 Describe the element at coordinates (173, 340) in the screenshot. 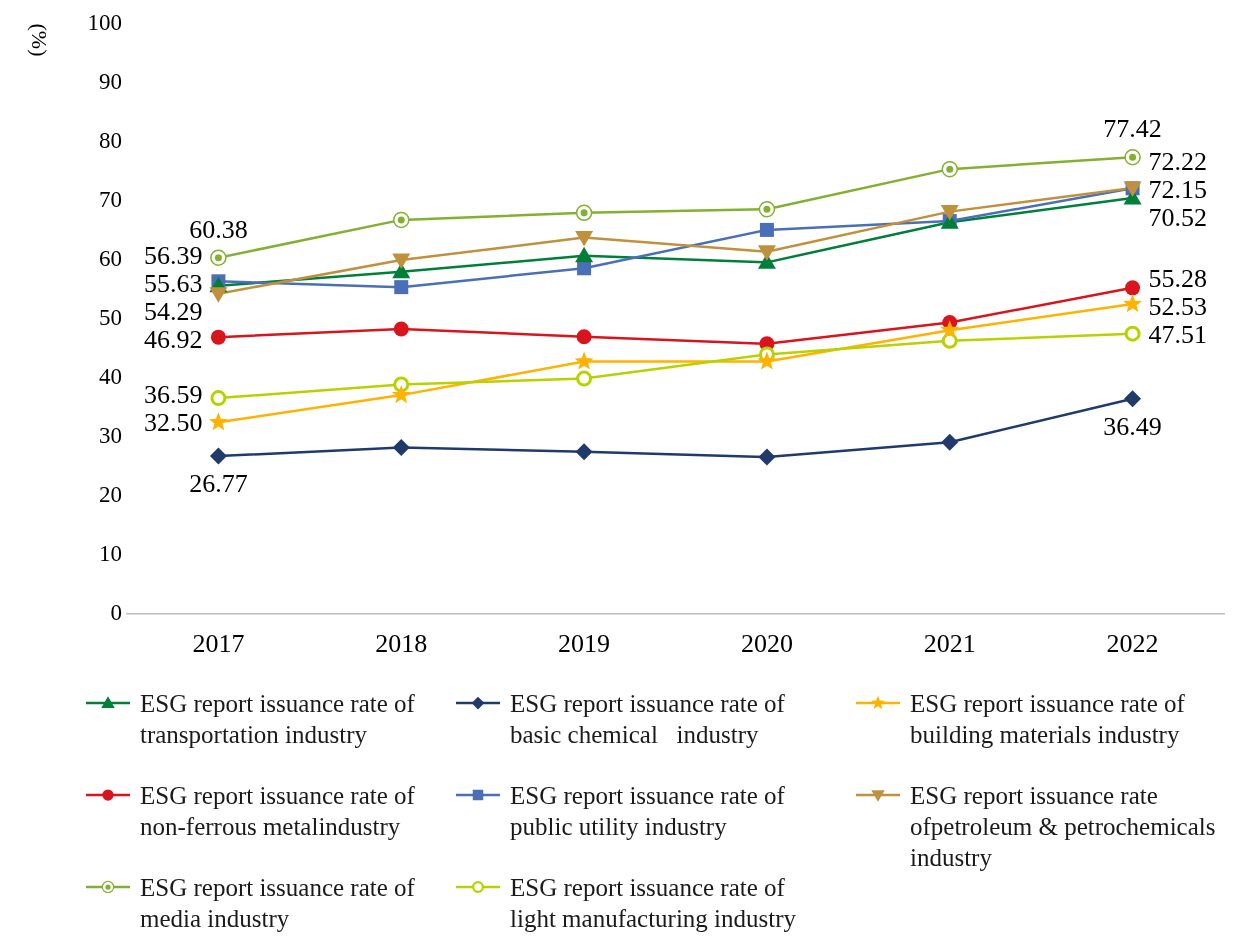

I see `data-label: 46.92` at that location.